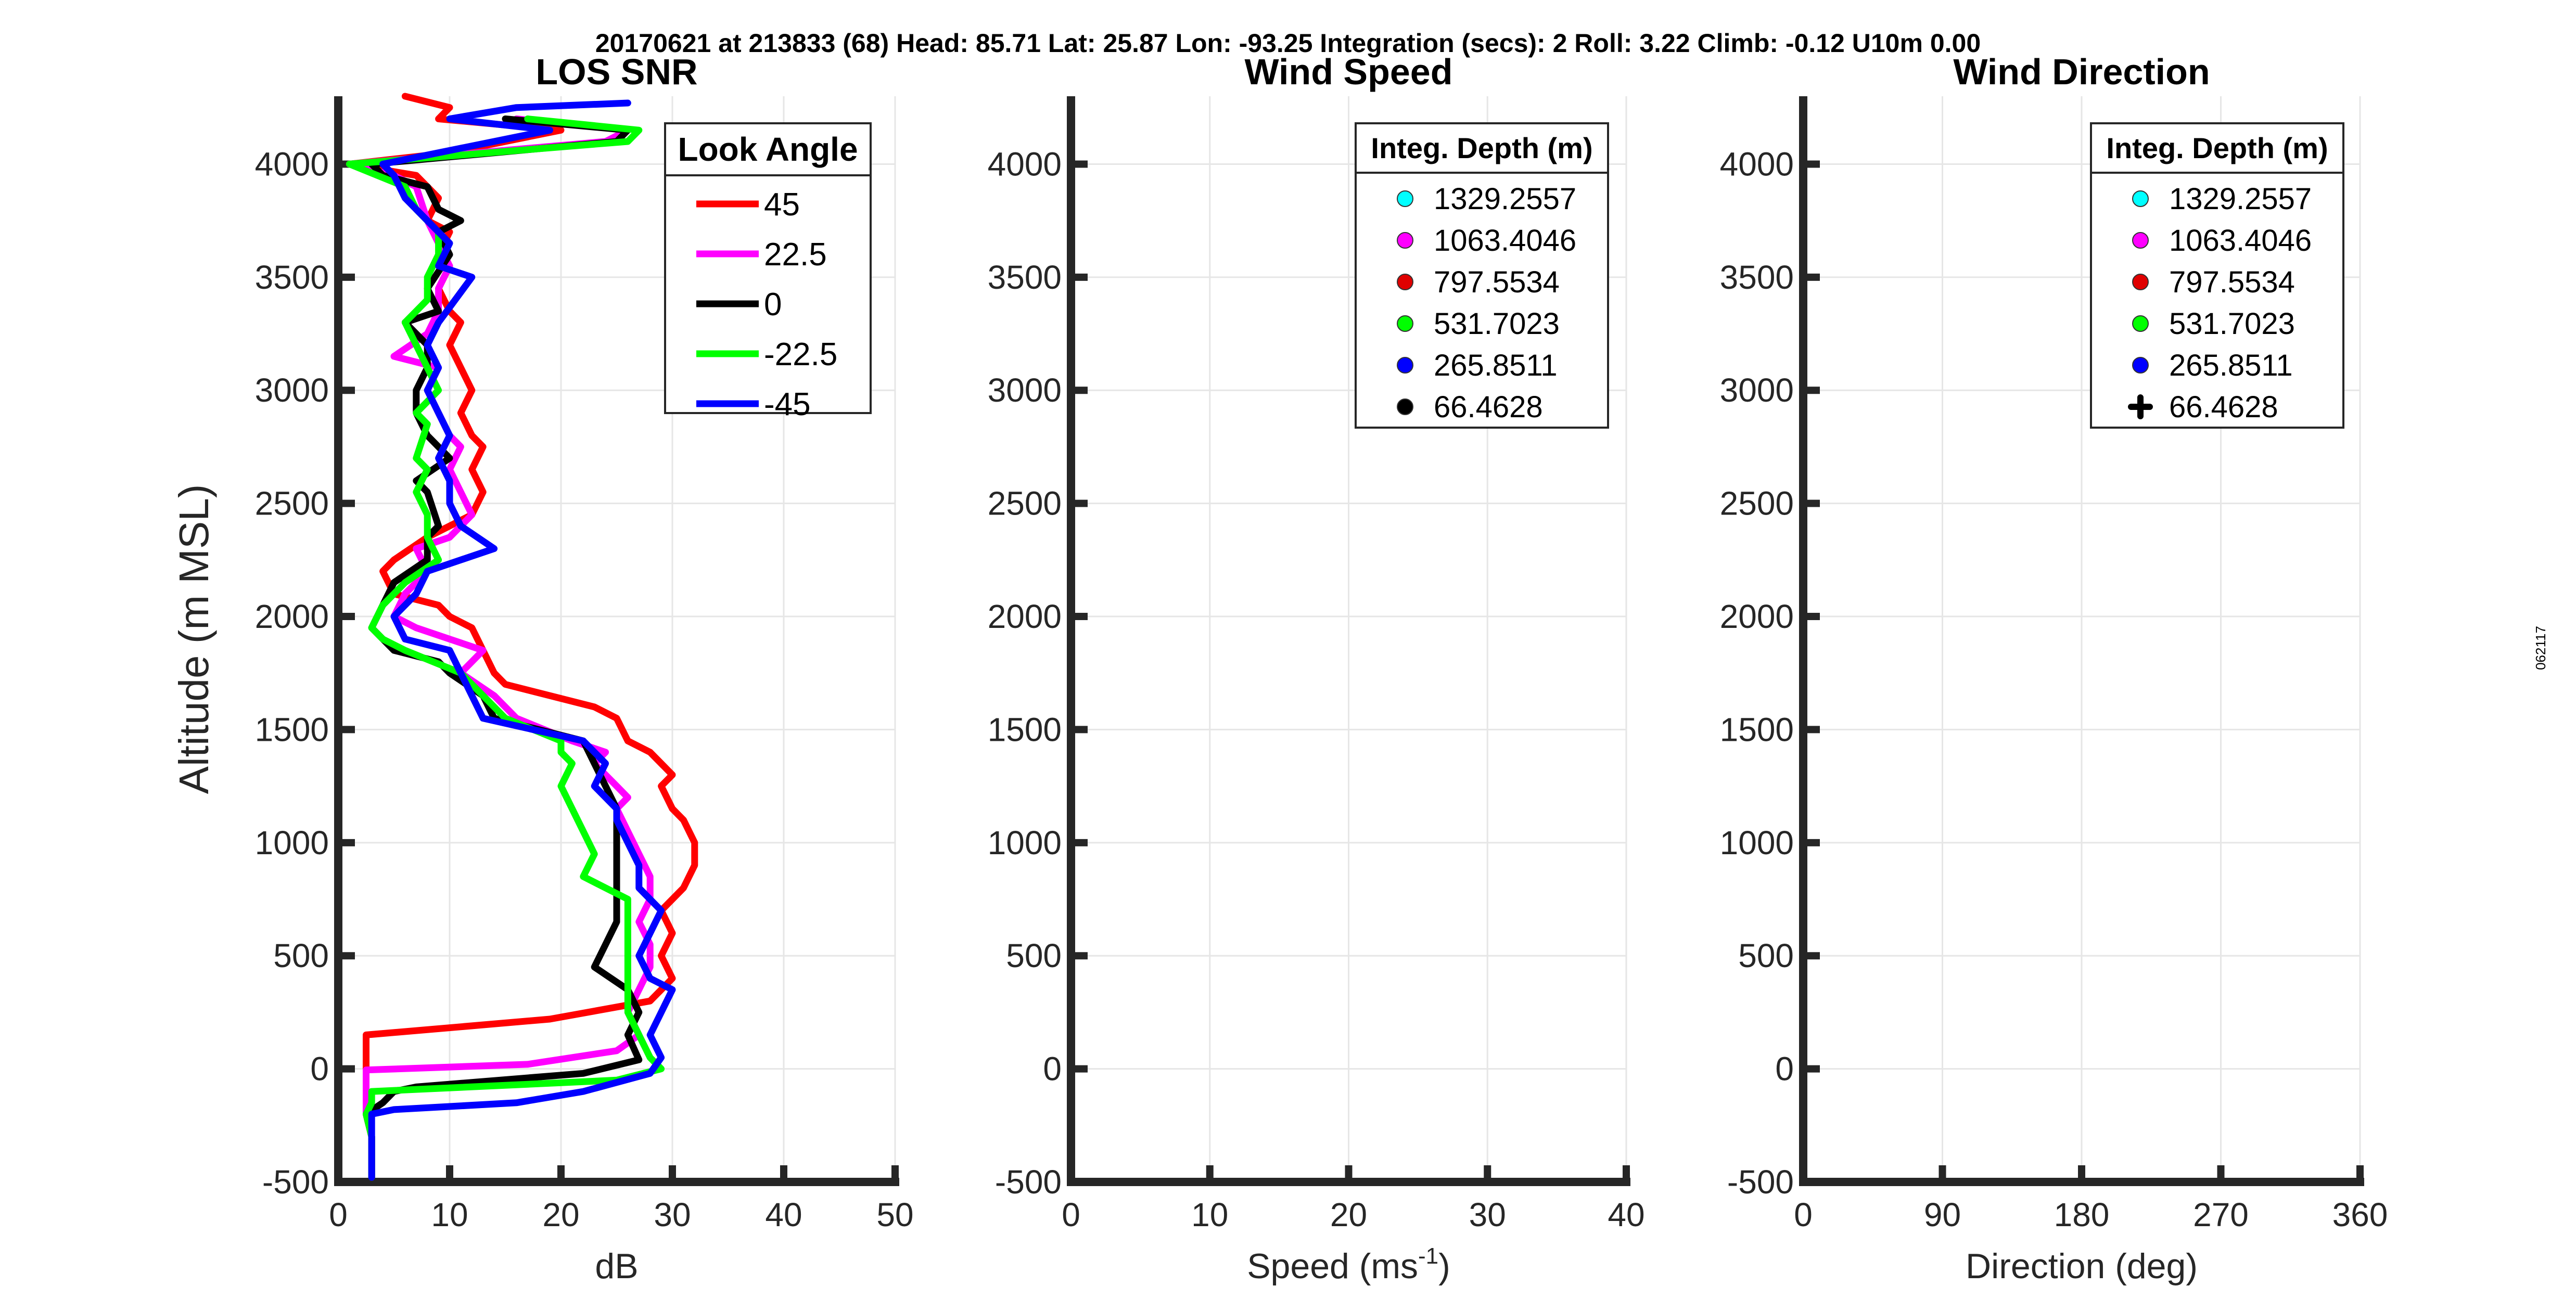  I want to click on series-line--45, so click(522, 640).